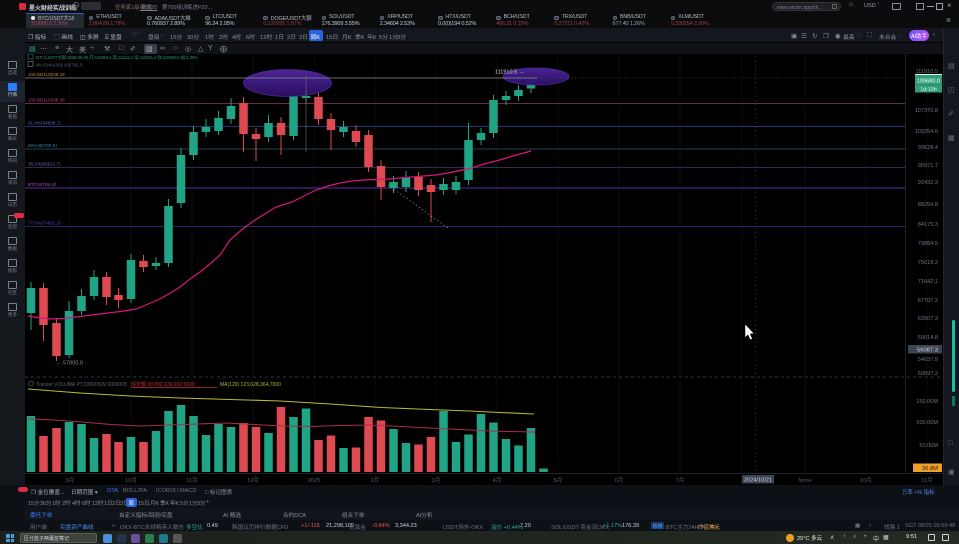 The image size is (959, 544). What do you see at coordinates (930, 469) in the screenshot?
I see `svg-text: 36.8M` at bounding box center [930, 469].